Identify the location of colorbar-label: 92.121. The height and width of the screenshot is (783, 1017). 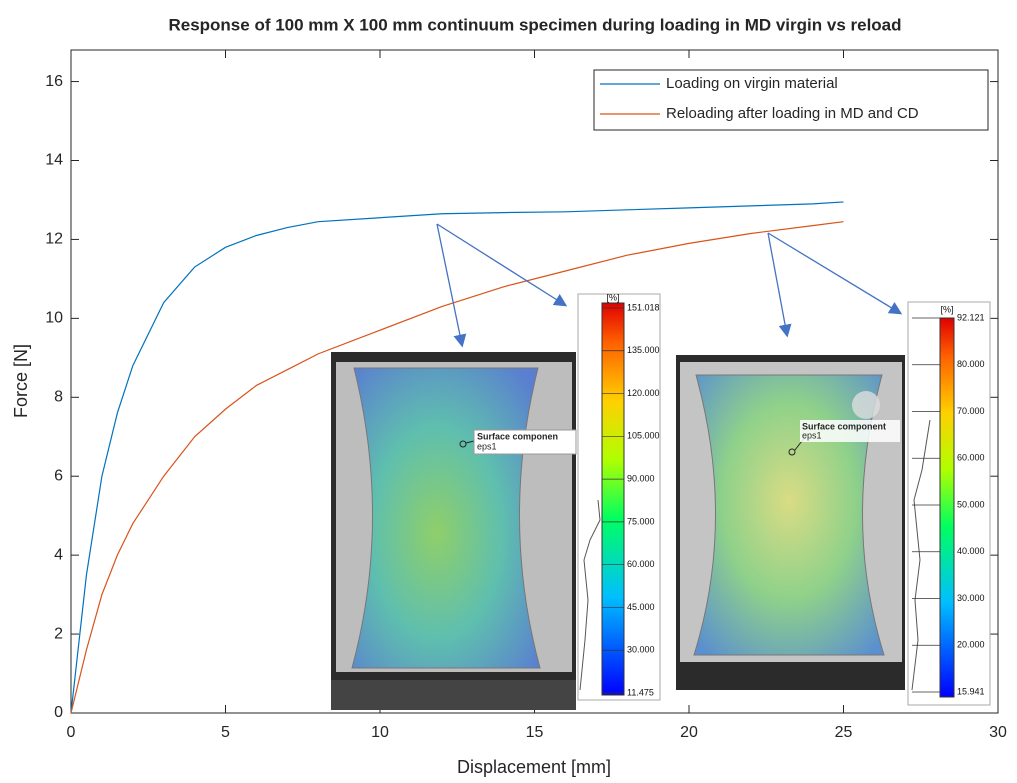
(971, 317).